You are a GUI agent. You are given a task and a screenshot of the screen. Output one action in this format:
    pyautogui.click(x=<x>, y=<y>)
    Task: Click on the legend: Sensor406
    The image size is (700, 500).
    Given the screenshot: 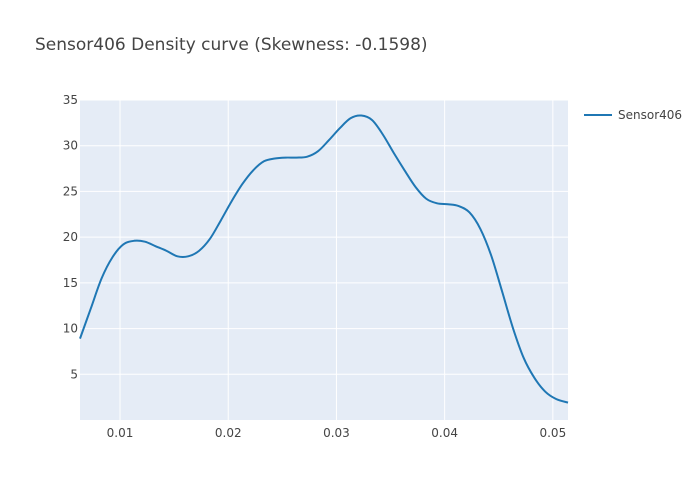 What is the action you would take?
    pyautogui.click(x=633, y=115)
    